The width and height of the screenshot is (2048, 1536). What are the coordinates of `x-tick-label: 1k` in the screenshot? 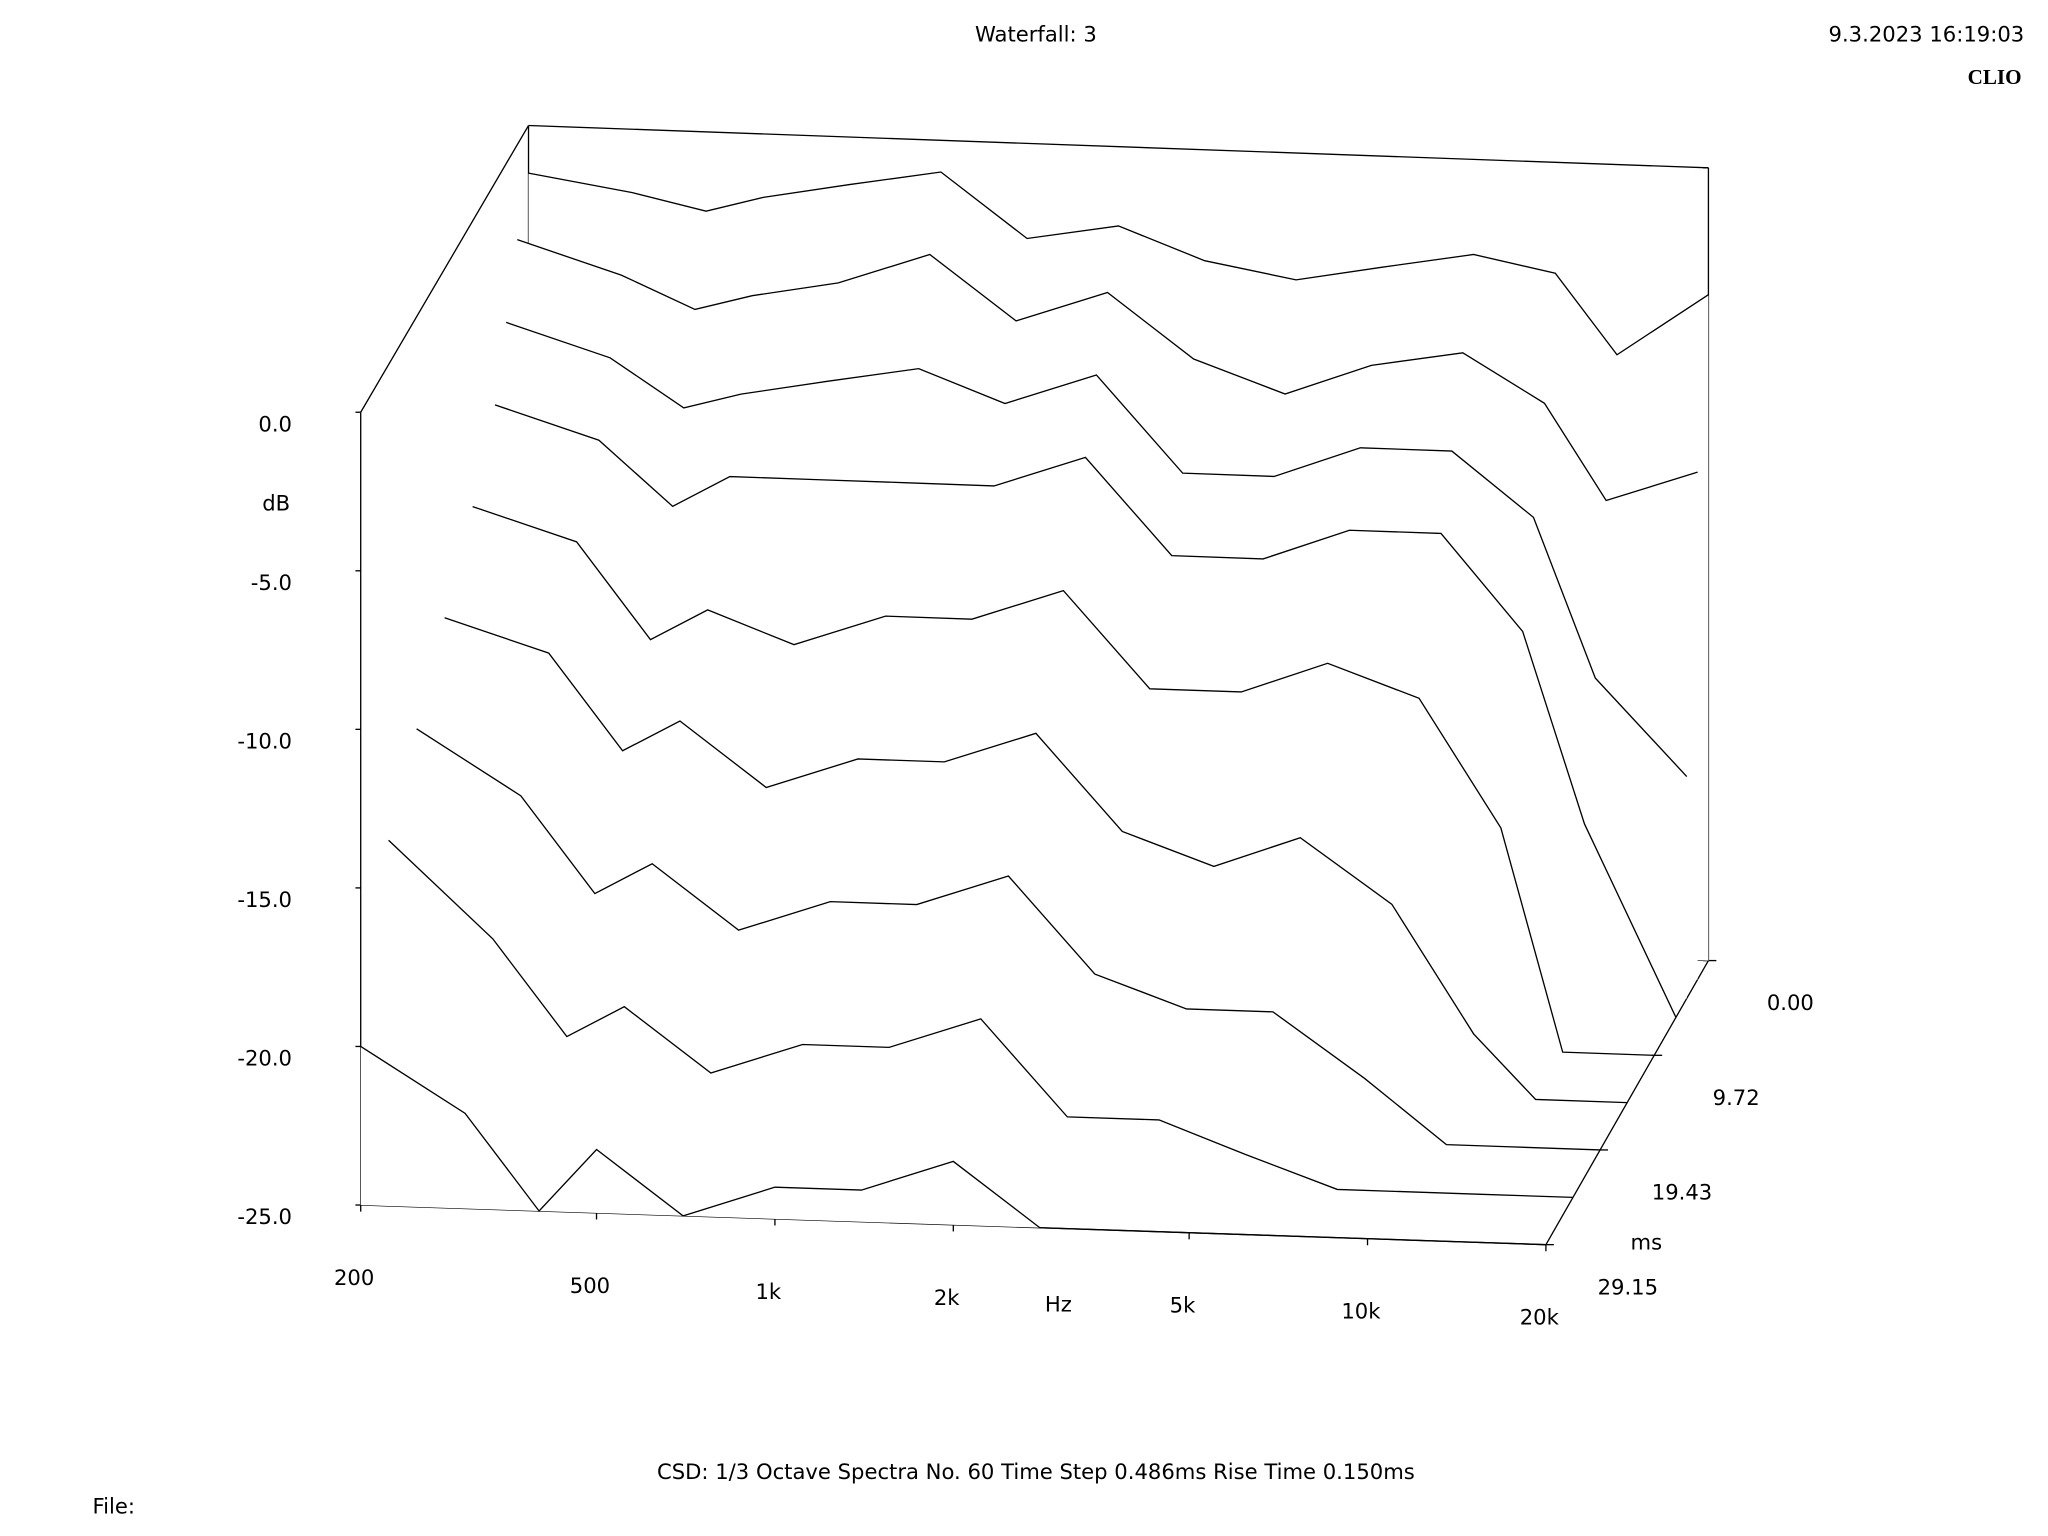 It's located at (768, 1291).